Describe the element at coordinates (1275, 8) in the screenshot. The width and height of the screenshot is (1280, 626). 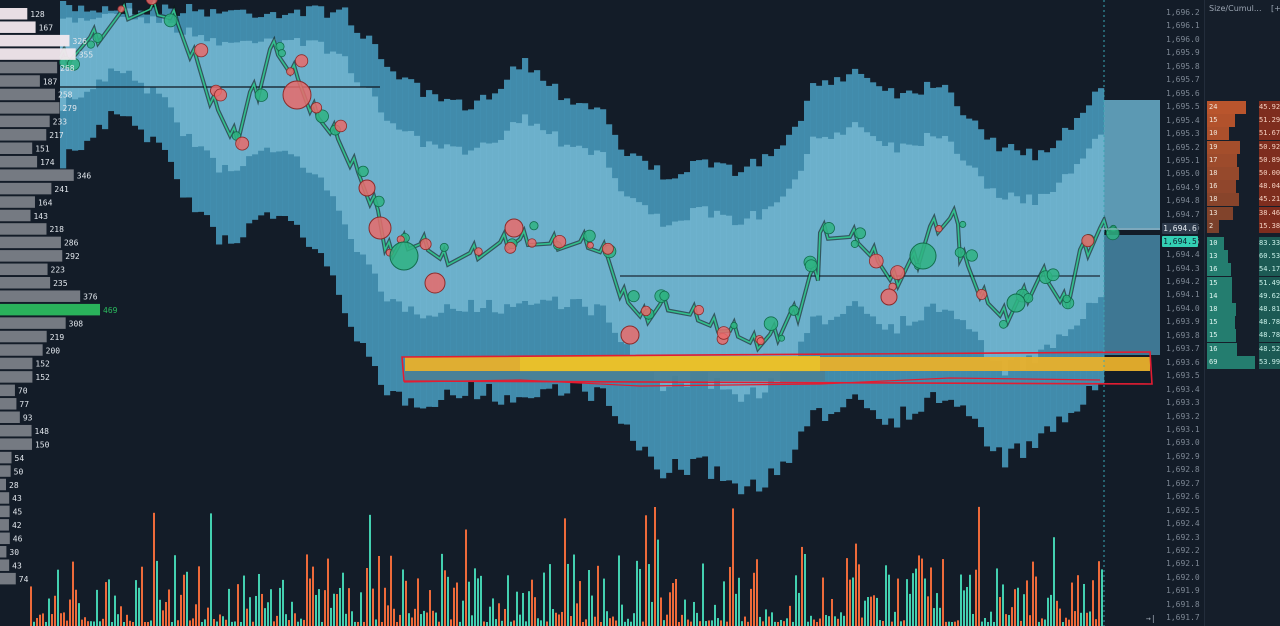
I see `dom-header-extra: [+` at that location.